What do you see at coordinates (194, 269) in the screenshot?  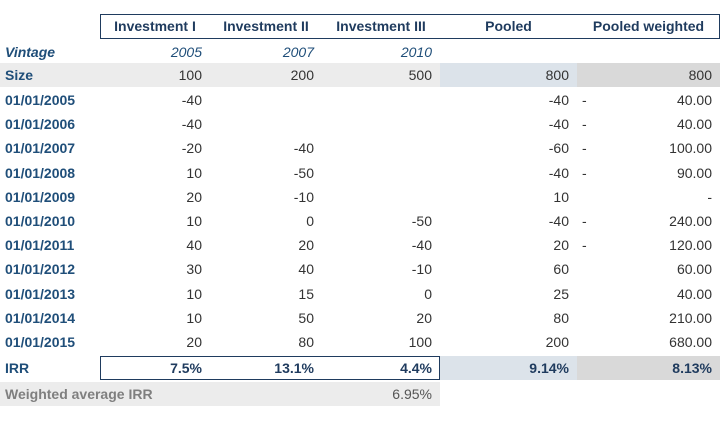 I see `cash-flow: 30` at bounding box center [194, 269].